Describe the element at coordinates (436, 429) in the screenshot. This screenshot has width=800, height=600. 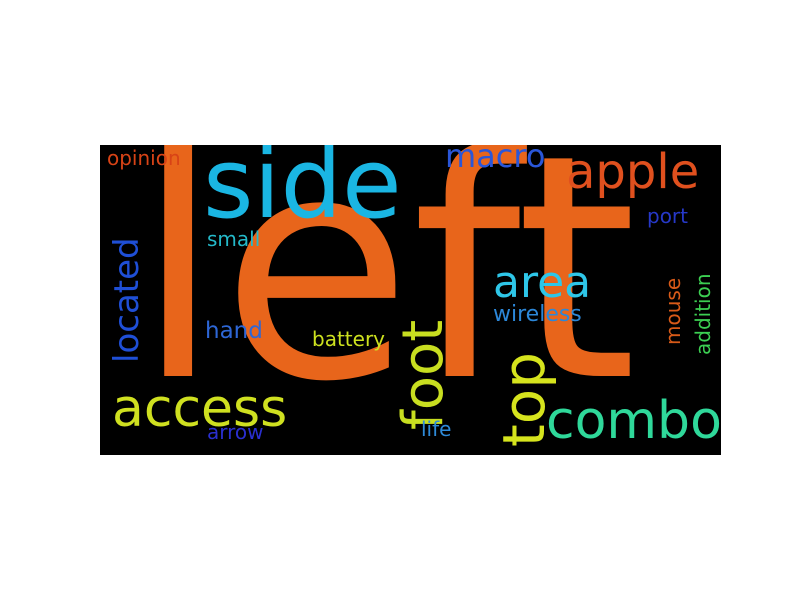
I see `word-life: life` at that location.